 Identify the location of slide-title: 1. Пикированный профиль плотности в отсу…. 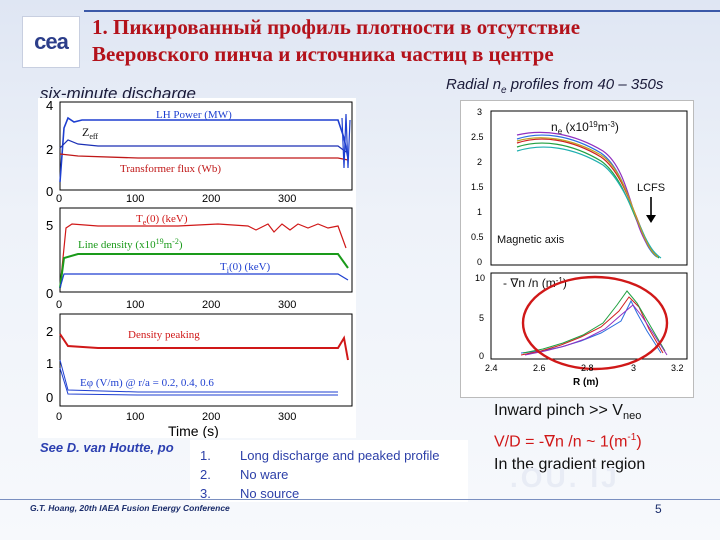
(387, 41).